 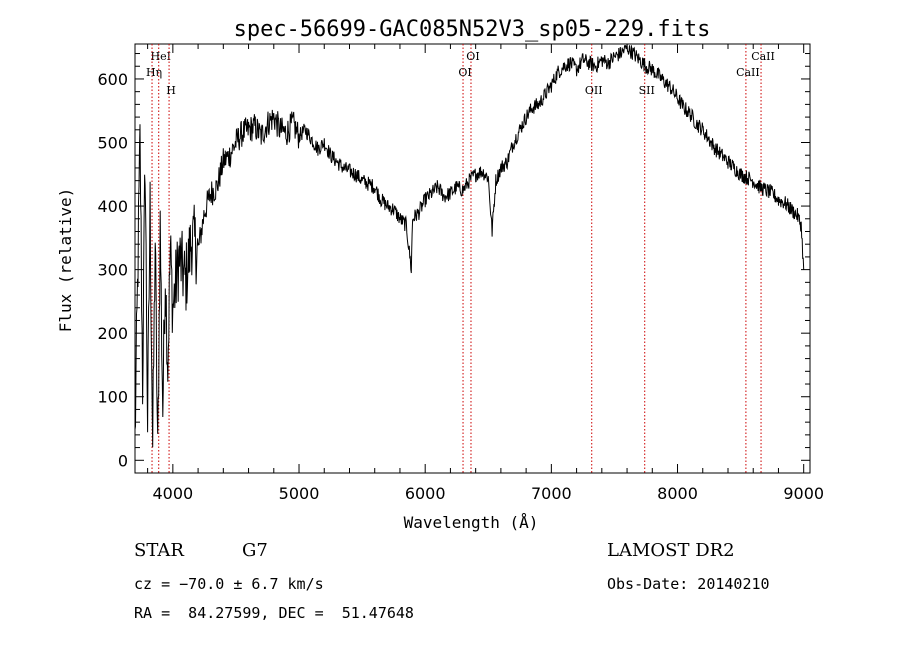 I want to click on redshift-info: cz = −70.0 ± 6.7 km/s, so click(x=229, y=584).